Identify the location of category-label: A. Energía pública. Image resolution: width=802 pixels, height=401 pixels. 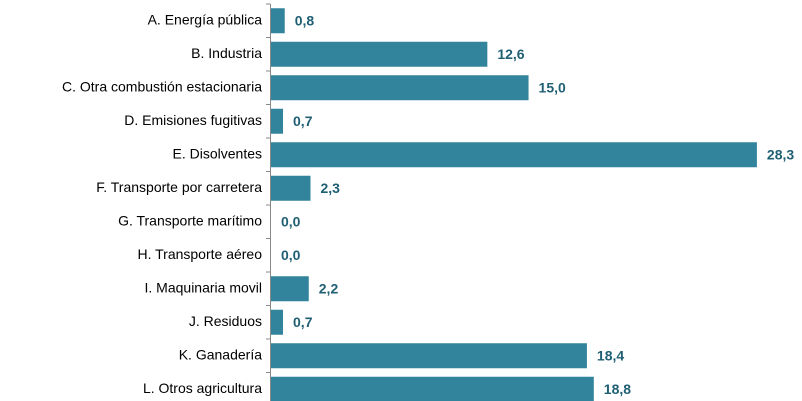
(205, 19).